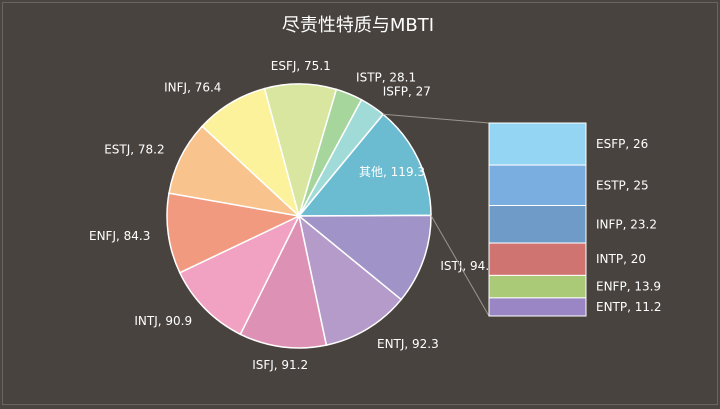 Image resolution: width=720 pixels, height=409 pixels. Describe the element at coordinates (392, 172) in the screenshot. I see `pie-label-其他: 其他, 119.3` at that location.